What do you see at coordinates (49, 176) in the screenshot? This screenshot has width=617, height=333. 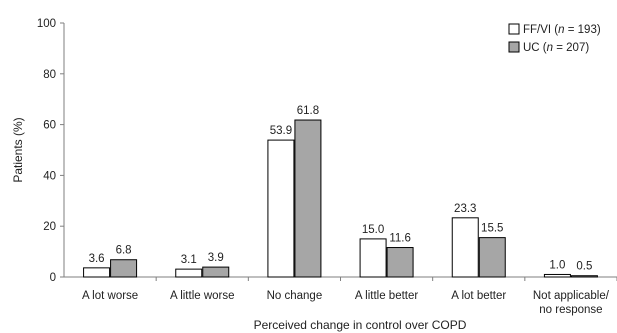 I see `y-tick-label: 40` at bounding box center [49, 176].